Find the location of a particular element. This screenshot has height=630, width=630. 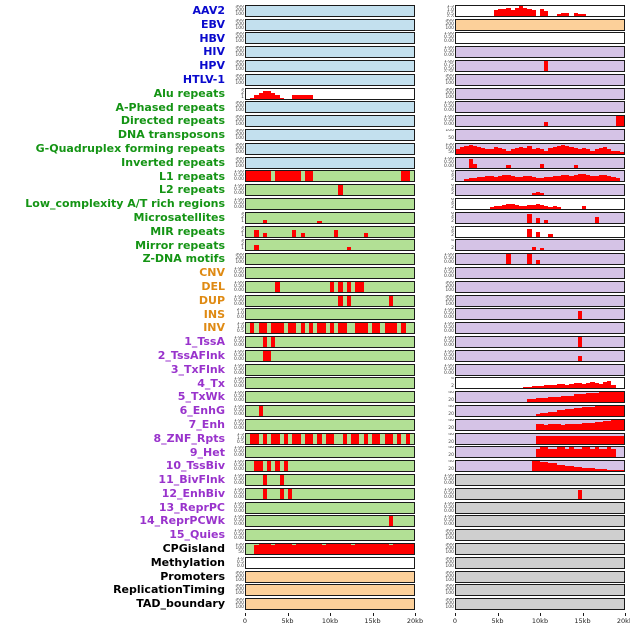

y-tick-label: 3 is located at coordinates (242, 241).